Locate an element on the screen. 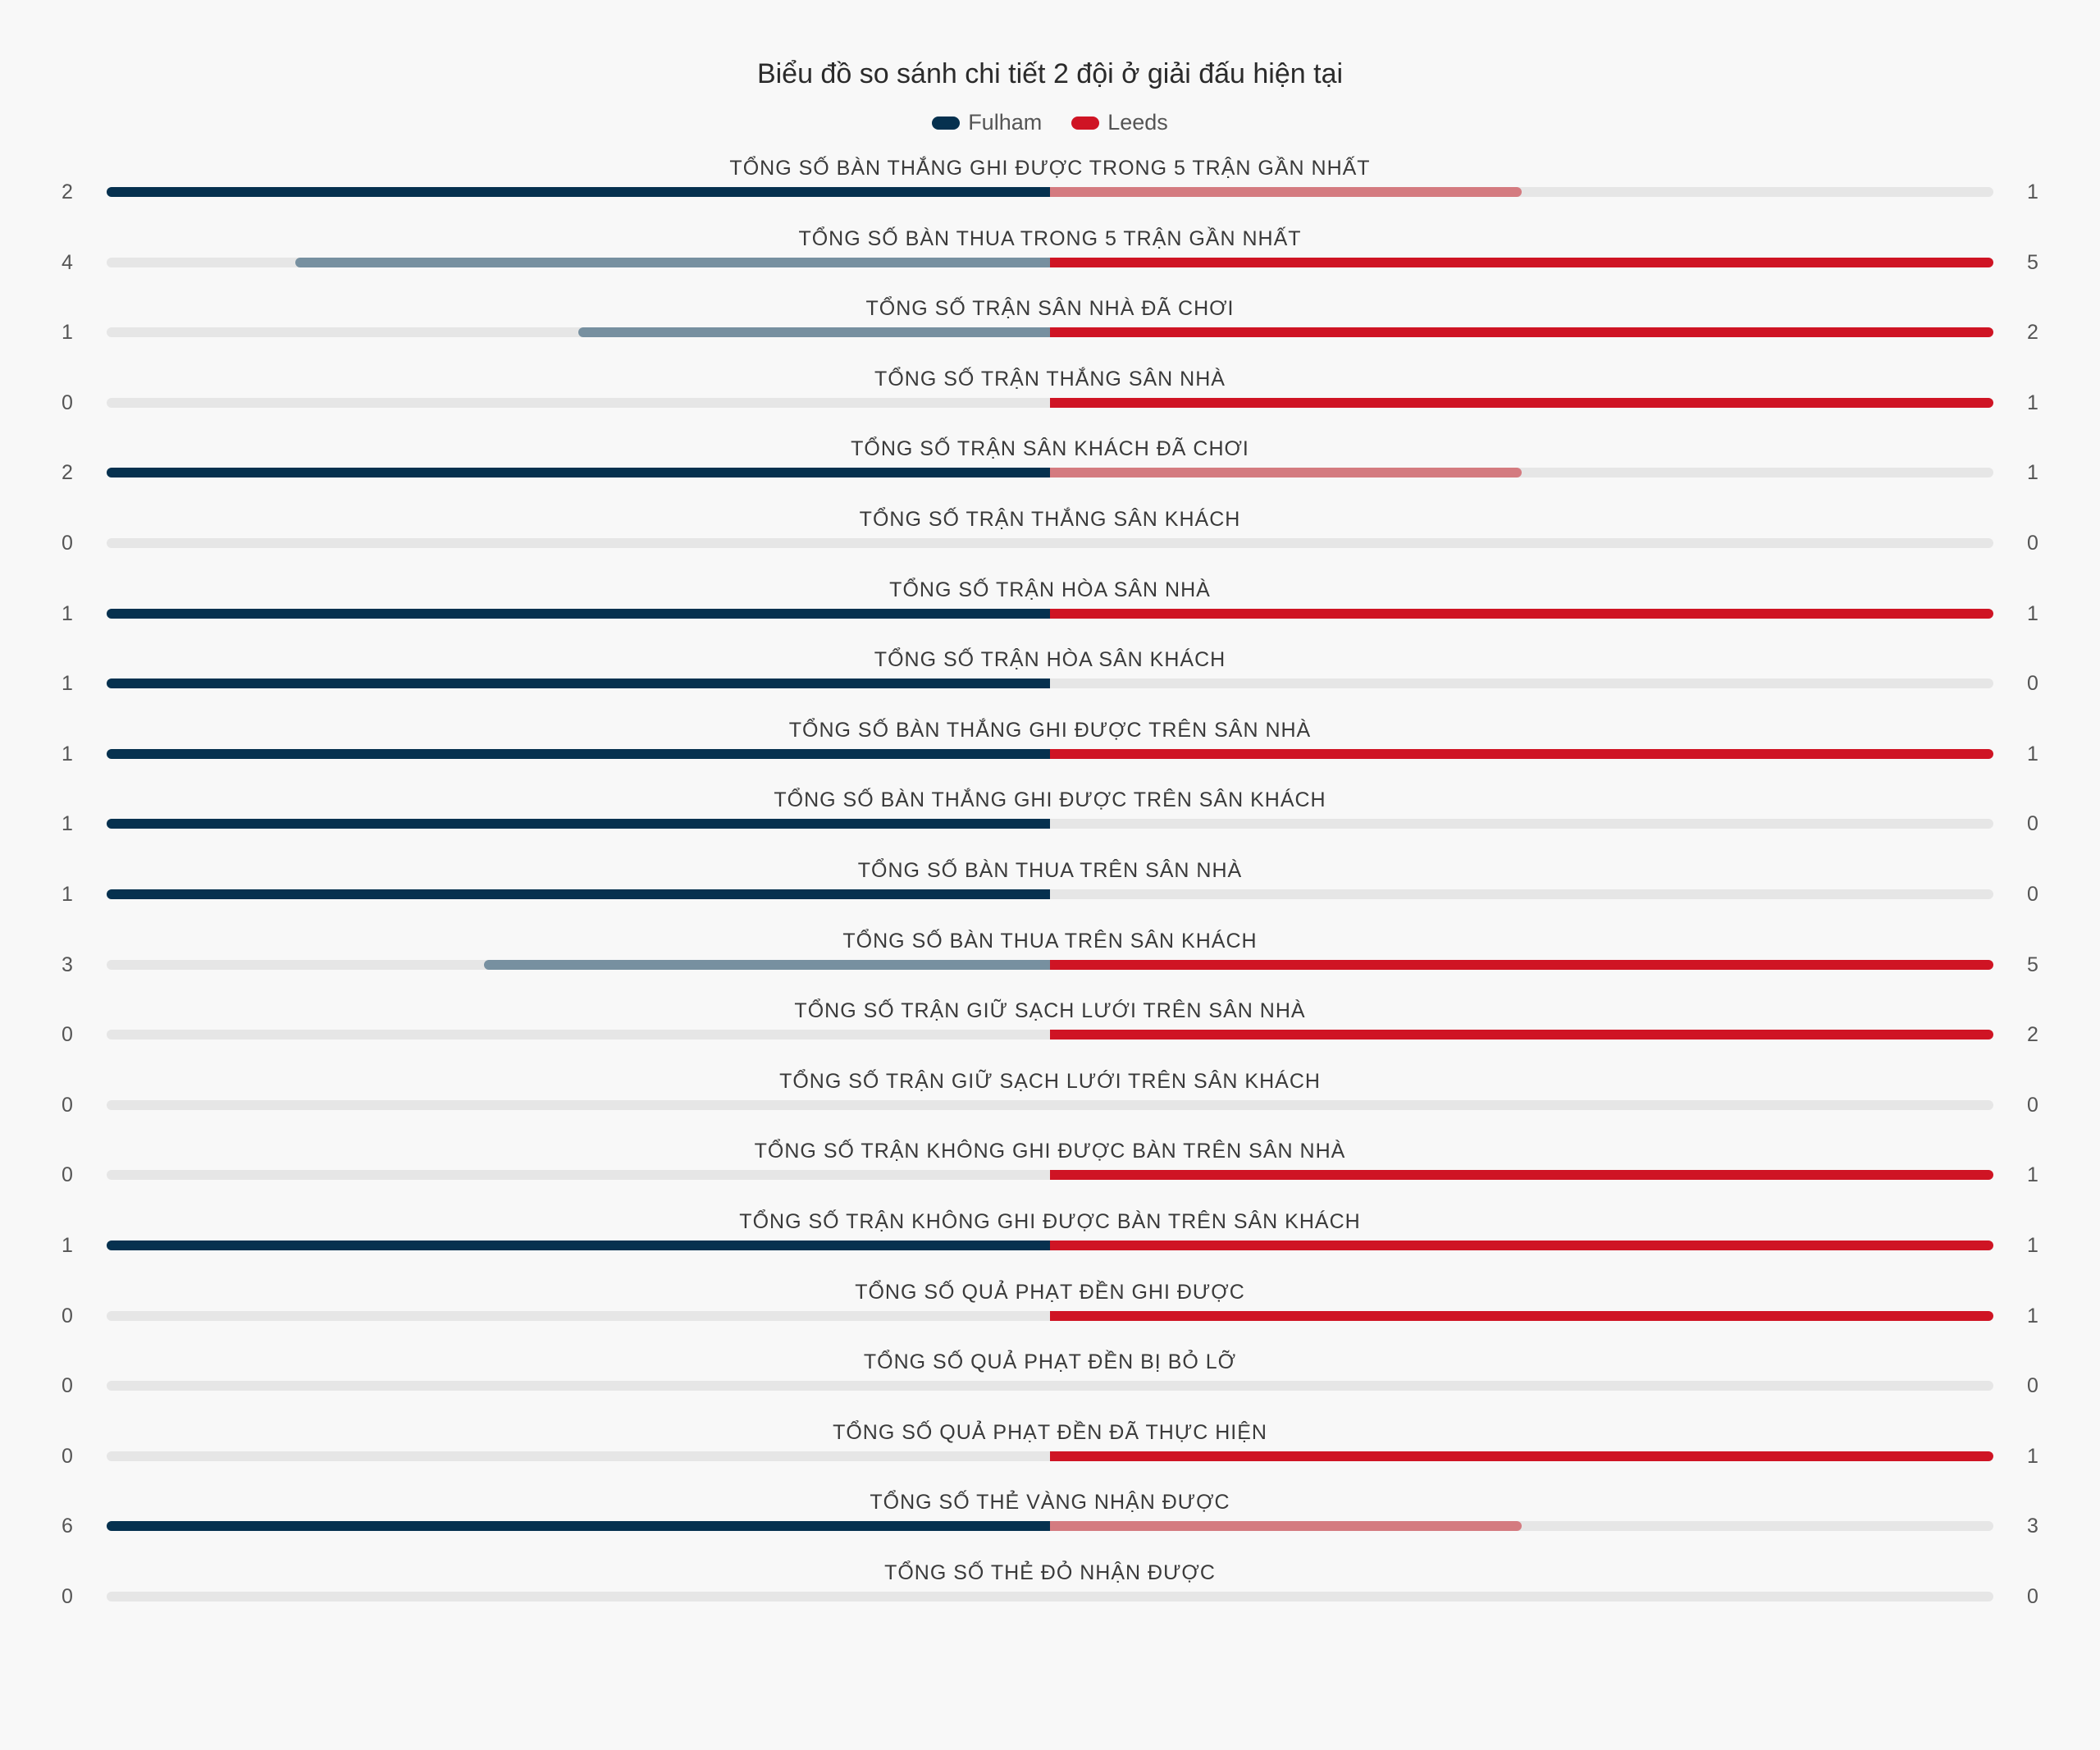  fulham-value: 2 is located at coordinates (67, 473).